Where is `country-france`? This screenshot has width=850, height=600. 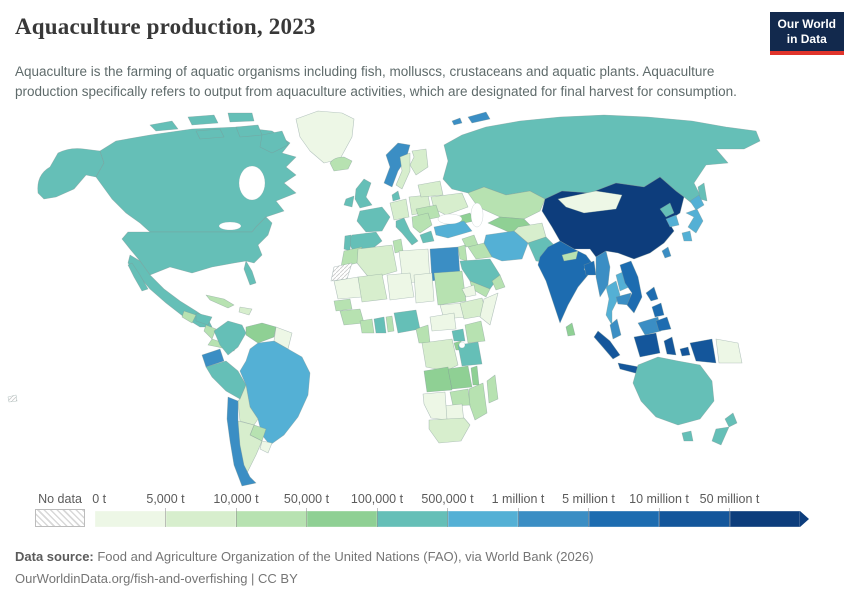
country-france is located at coordinates (373, 219).